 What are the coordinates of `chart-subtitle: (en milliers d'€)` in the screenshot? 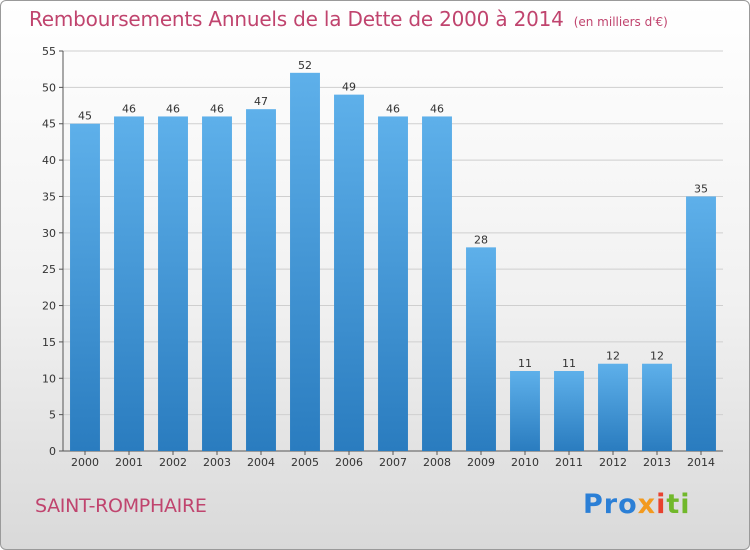 It's located at (620, 22).